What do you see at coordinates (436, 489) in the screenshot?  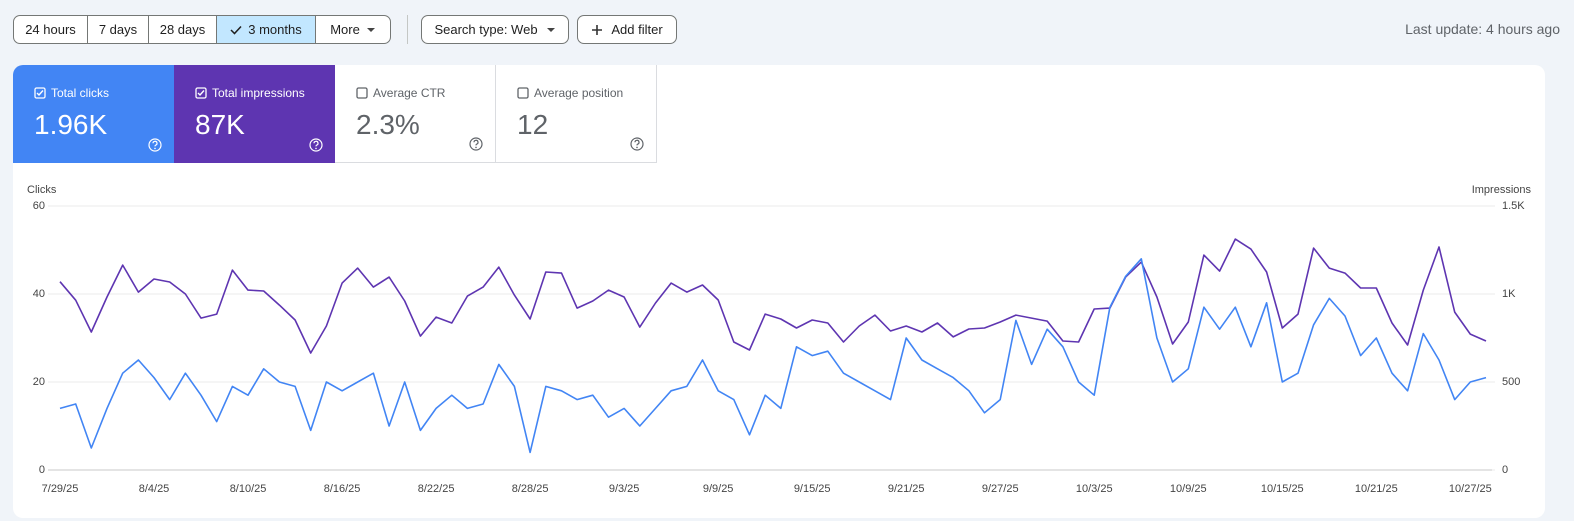 I see `x-tick-label: 8/22/25` at bounding box center [436, 489].